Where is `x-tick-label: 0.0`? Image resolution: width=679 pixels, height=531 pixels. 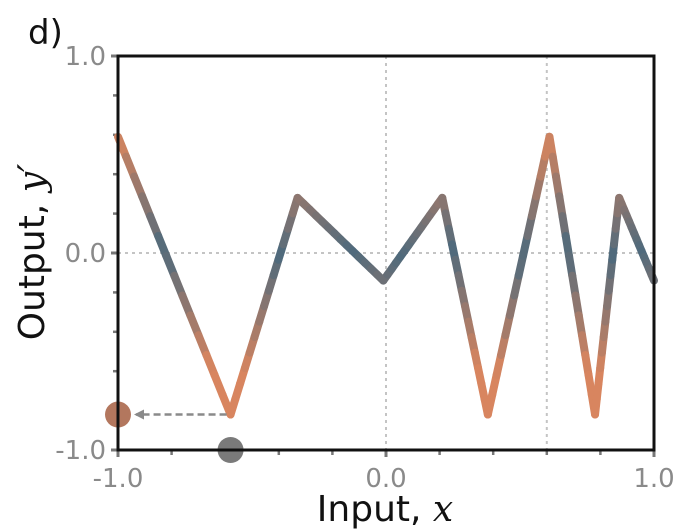
x-tick-label: 0.0 is located at coordinates (385, 479).